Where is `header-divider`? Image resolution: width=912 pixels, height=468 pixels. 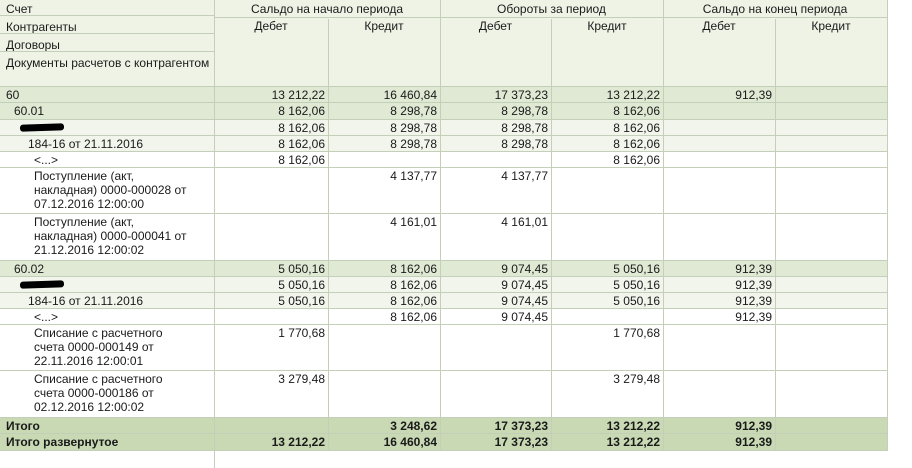 header-divider is located at coordinates (443, 86).